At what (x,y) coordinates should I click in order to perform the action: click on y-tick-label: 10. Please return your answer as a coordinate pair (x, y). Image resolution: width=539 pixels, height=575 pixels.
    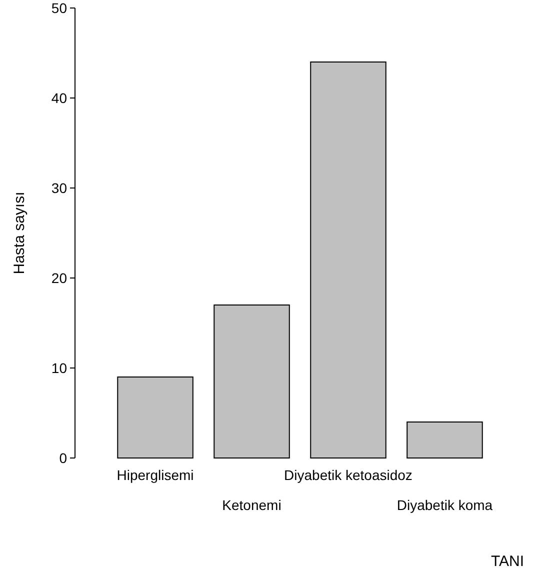
    Looking at the image, I should click on (59, 368).